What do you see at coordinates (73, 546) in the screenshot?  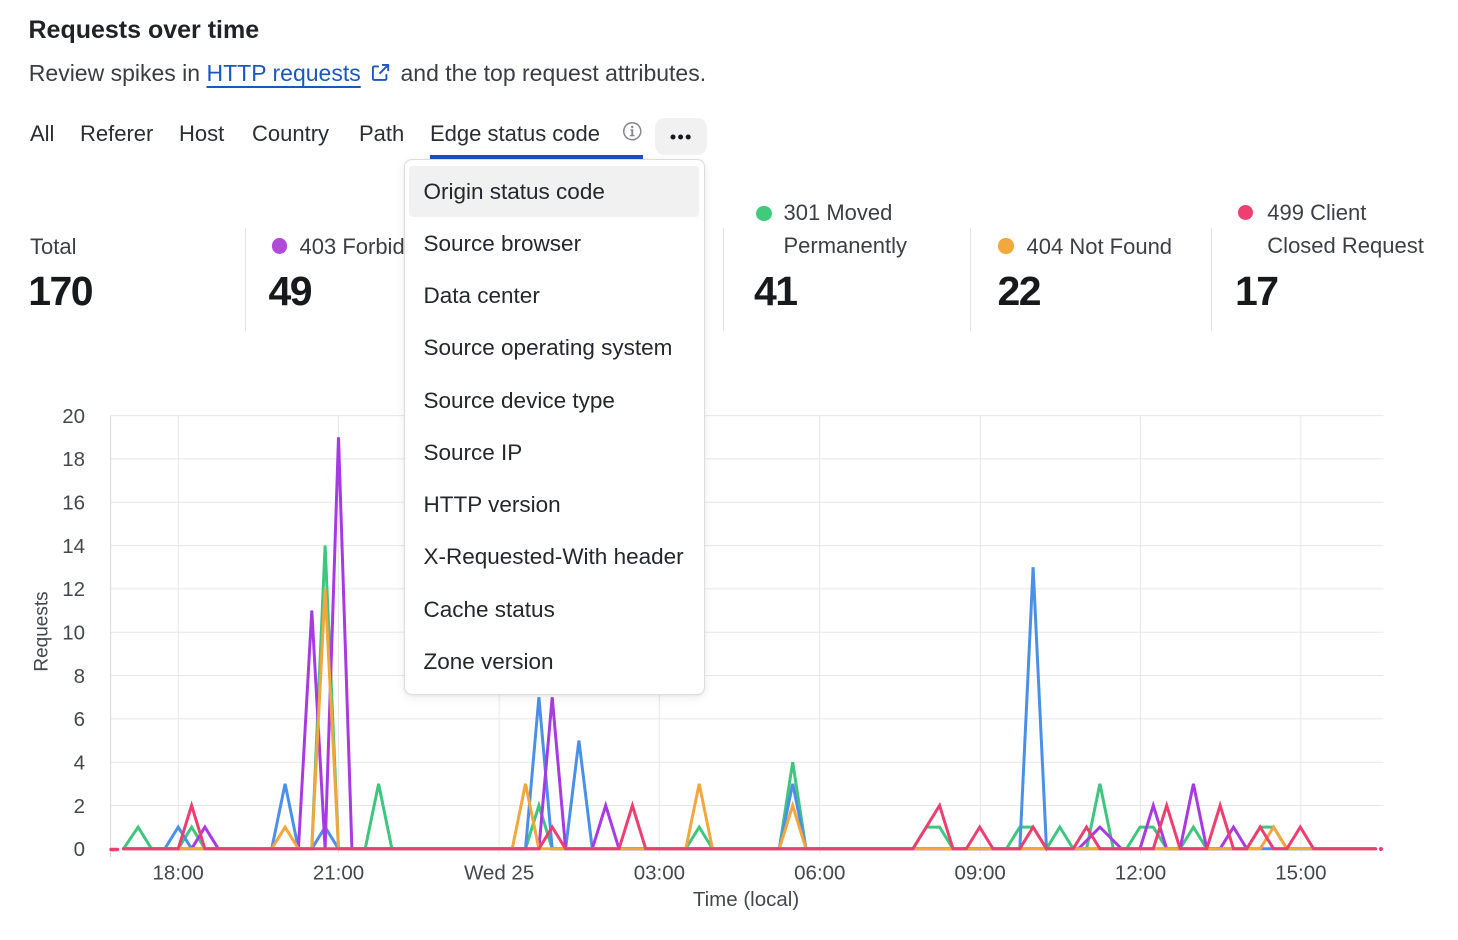 I see `svg-text: 14` at bounding box center [73, 546].